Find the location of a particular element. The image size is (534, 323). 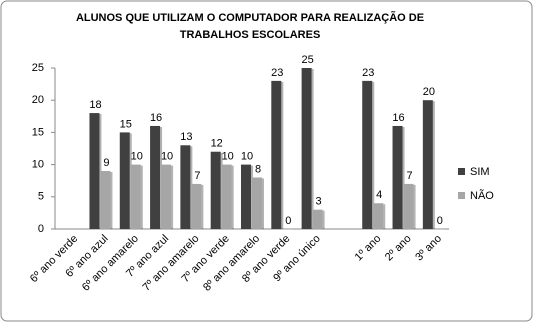

data-label: 15 is located at coordinates (126, 124).